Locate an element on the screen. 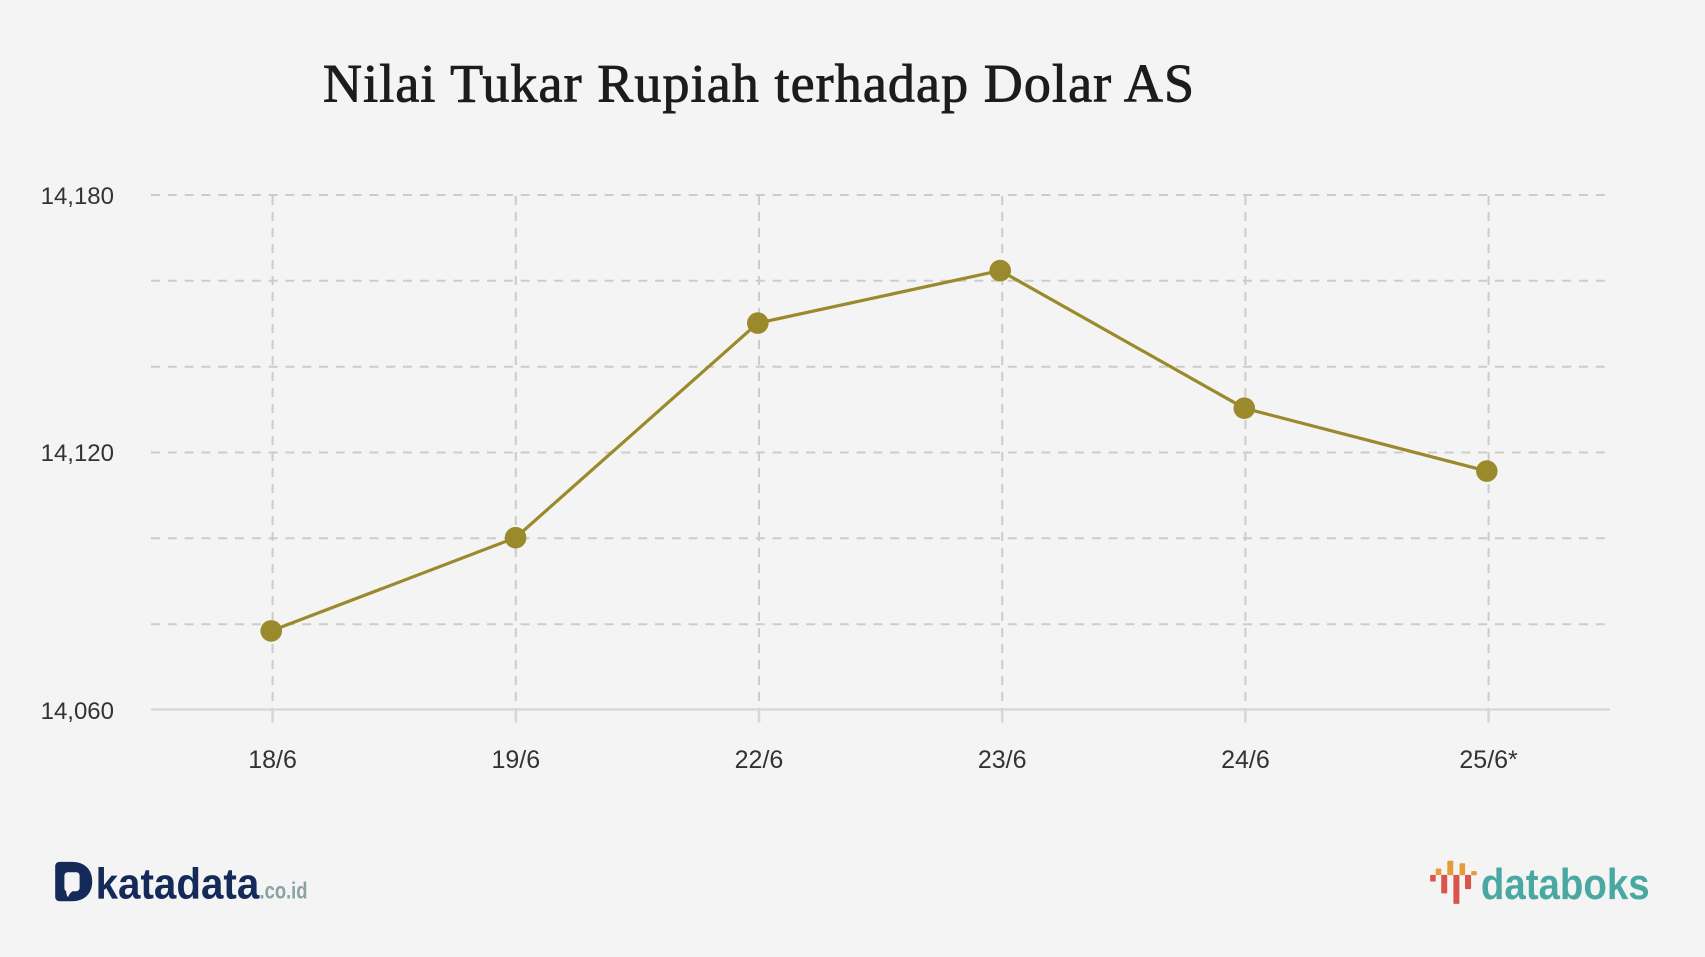 This screenshot has width=1705, height=957. svg-text: databoks is located at coordinates (1565, 883).